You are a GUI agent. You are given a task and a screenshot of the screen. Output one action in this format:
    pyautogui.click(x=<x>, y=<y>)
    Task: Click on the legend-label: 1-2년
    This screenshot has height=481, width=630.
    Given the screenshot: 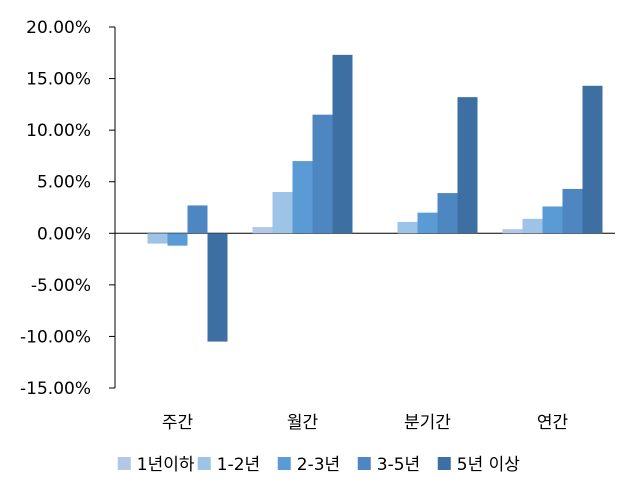 What is the action you would take?
    pyautogui.click(x=238, y=465)
    